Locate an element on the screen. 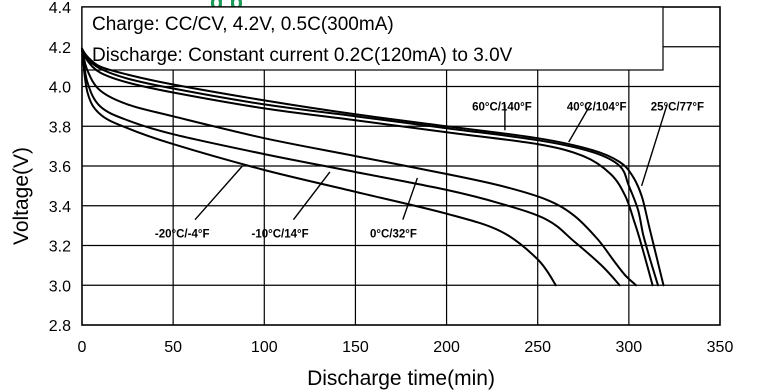 The height and width of the screenshot is (391, 763). y-tick-label: 3.2 is located at coordinates (60, 247).